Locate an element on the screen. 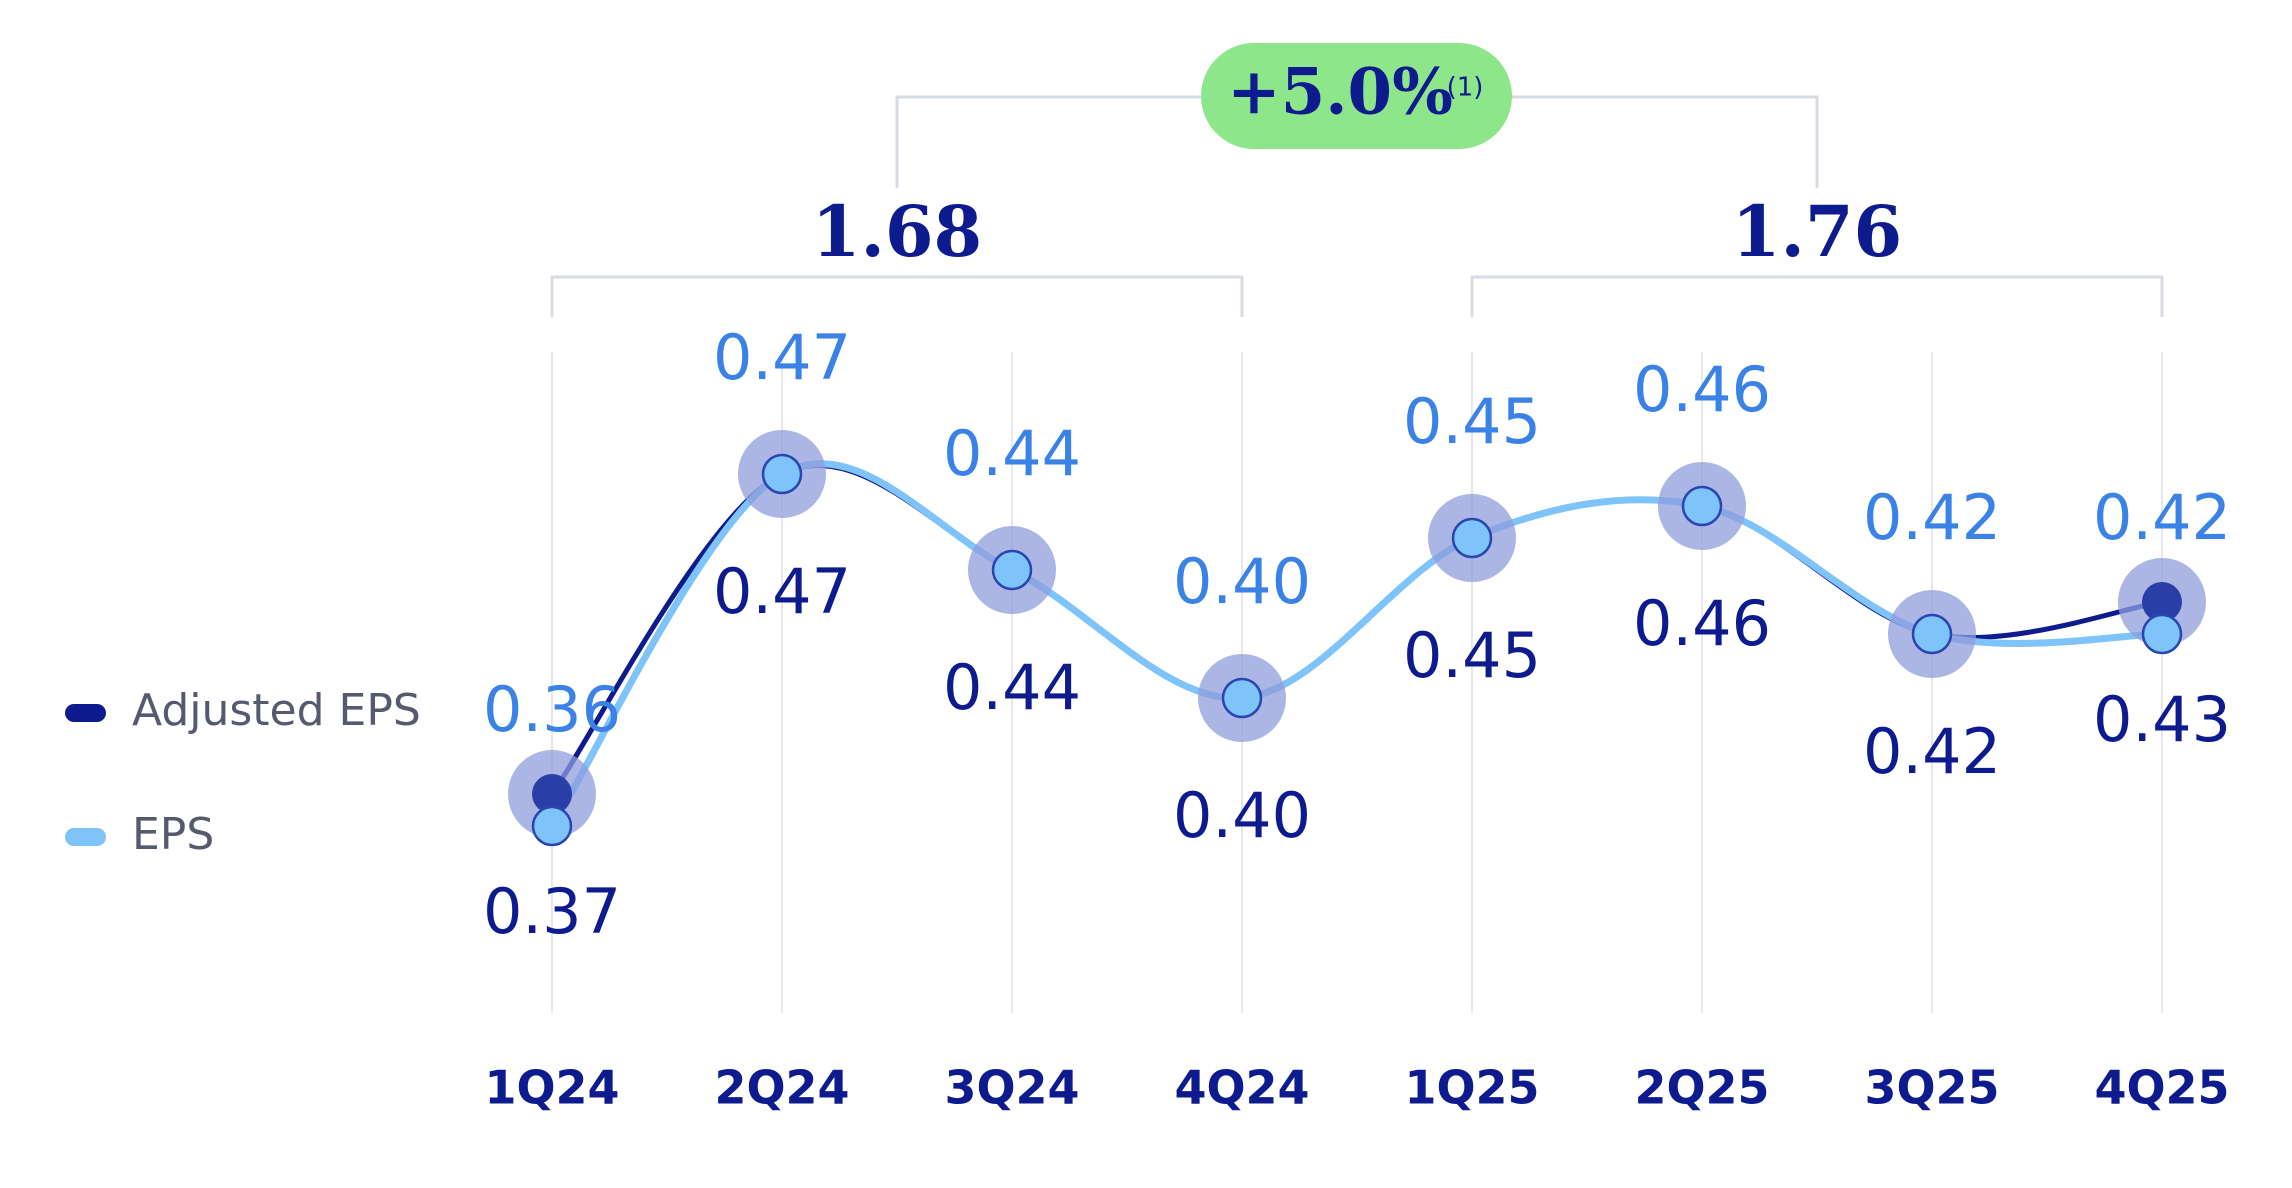  x-tick-label: 1Q24 is located at coordinates (551, 1088).